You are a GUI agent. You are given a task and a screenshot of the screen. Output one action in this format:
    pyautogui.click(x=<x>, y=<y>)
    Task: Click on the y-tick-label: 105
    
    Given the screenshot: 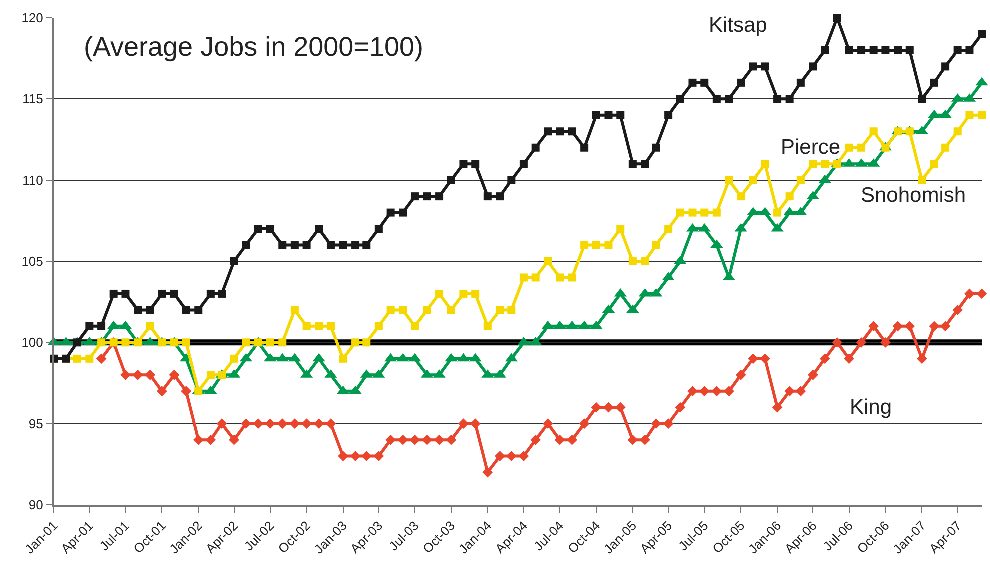 What is the action you would take?
    pyautogui.click(x=33, y=262)
    